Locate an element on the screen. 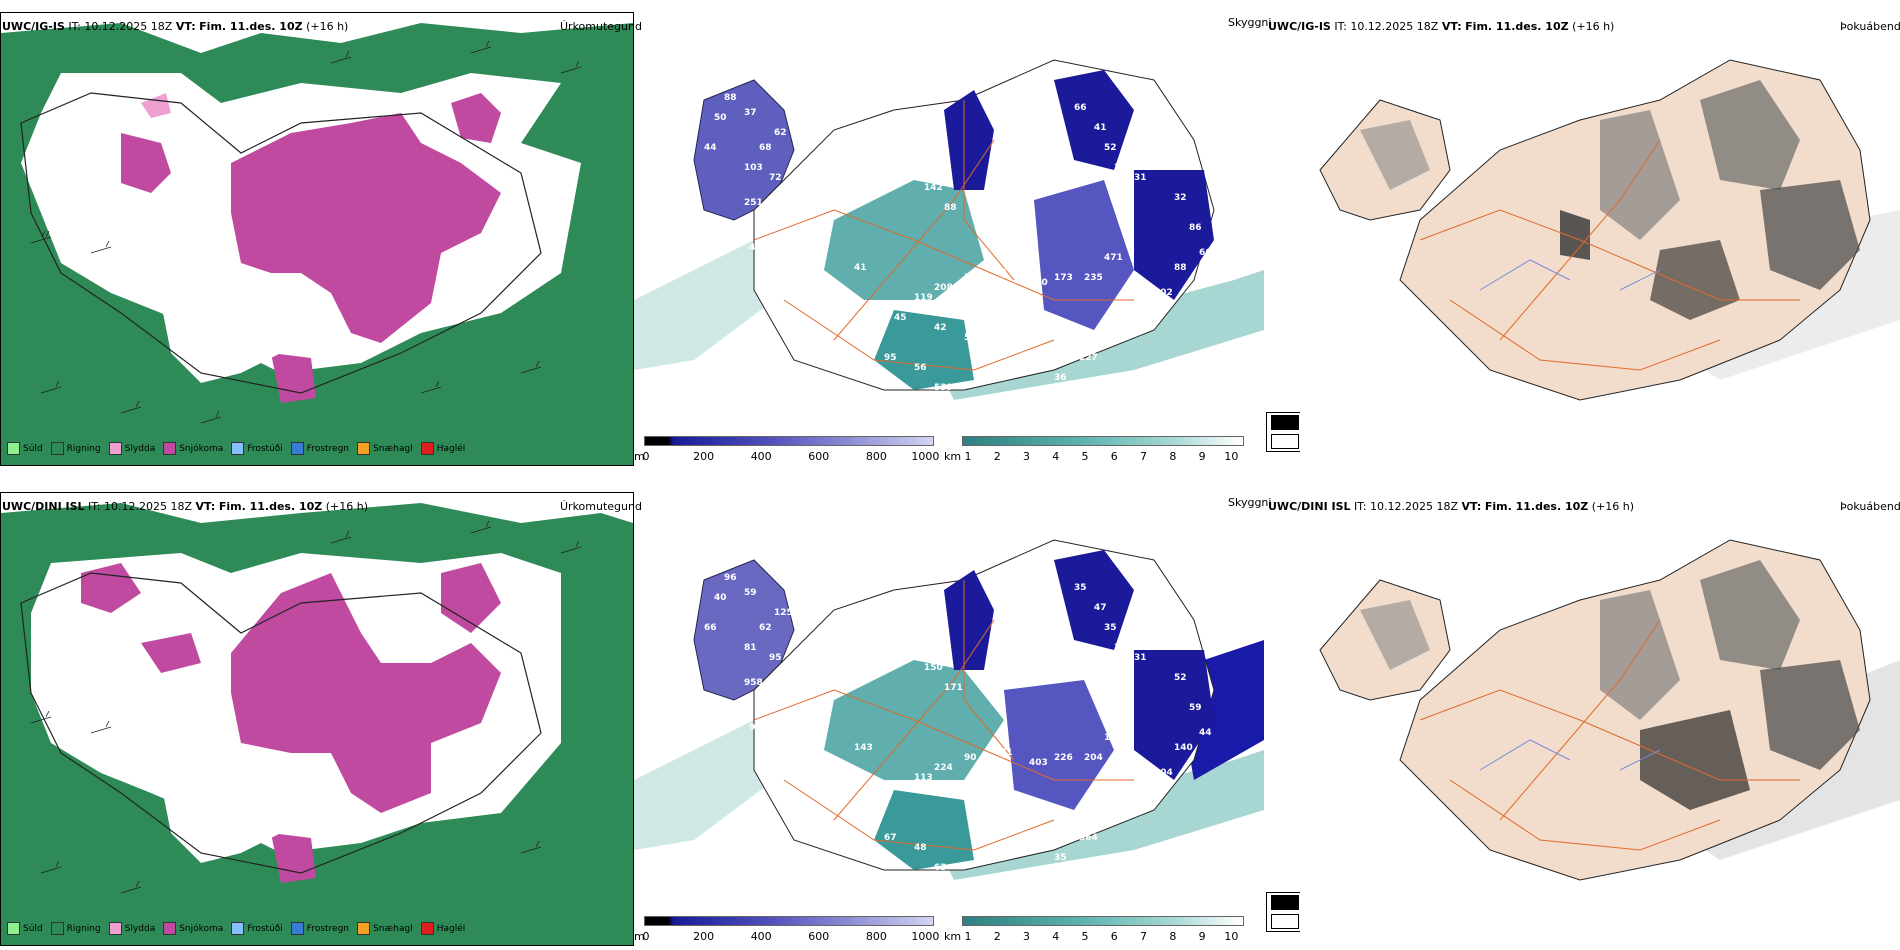  cloud-base-label: 113 is located at coordinates (923, 778).